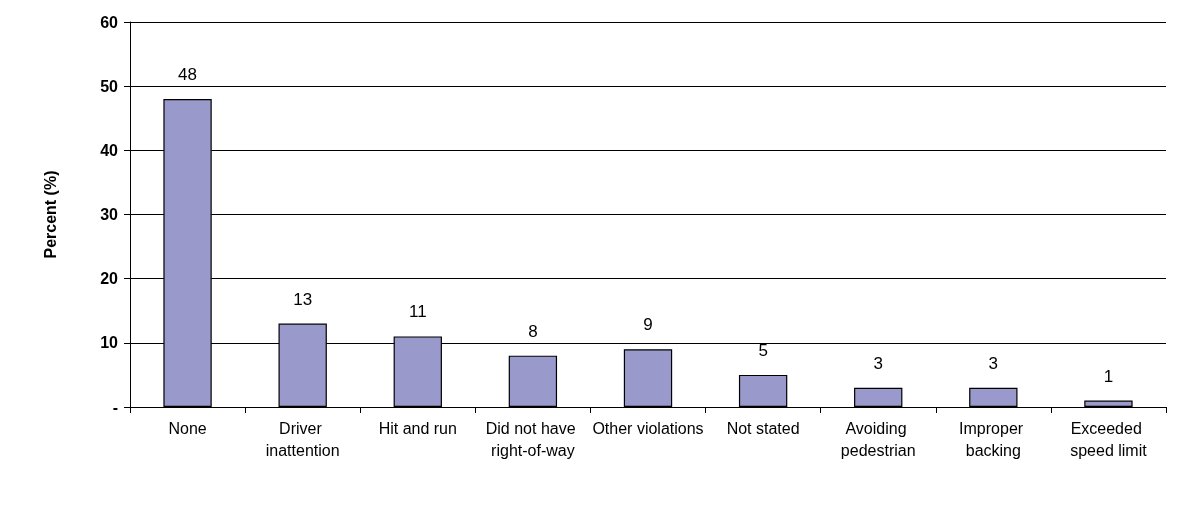 This screenshot has height=510, width=1180. What do you see at coordinates (302, 439) in the screenshot?
I see `x-tick-label: Driver inattention` at bounding box center [302, 439].